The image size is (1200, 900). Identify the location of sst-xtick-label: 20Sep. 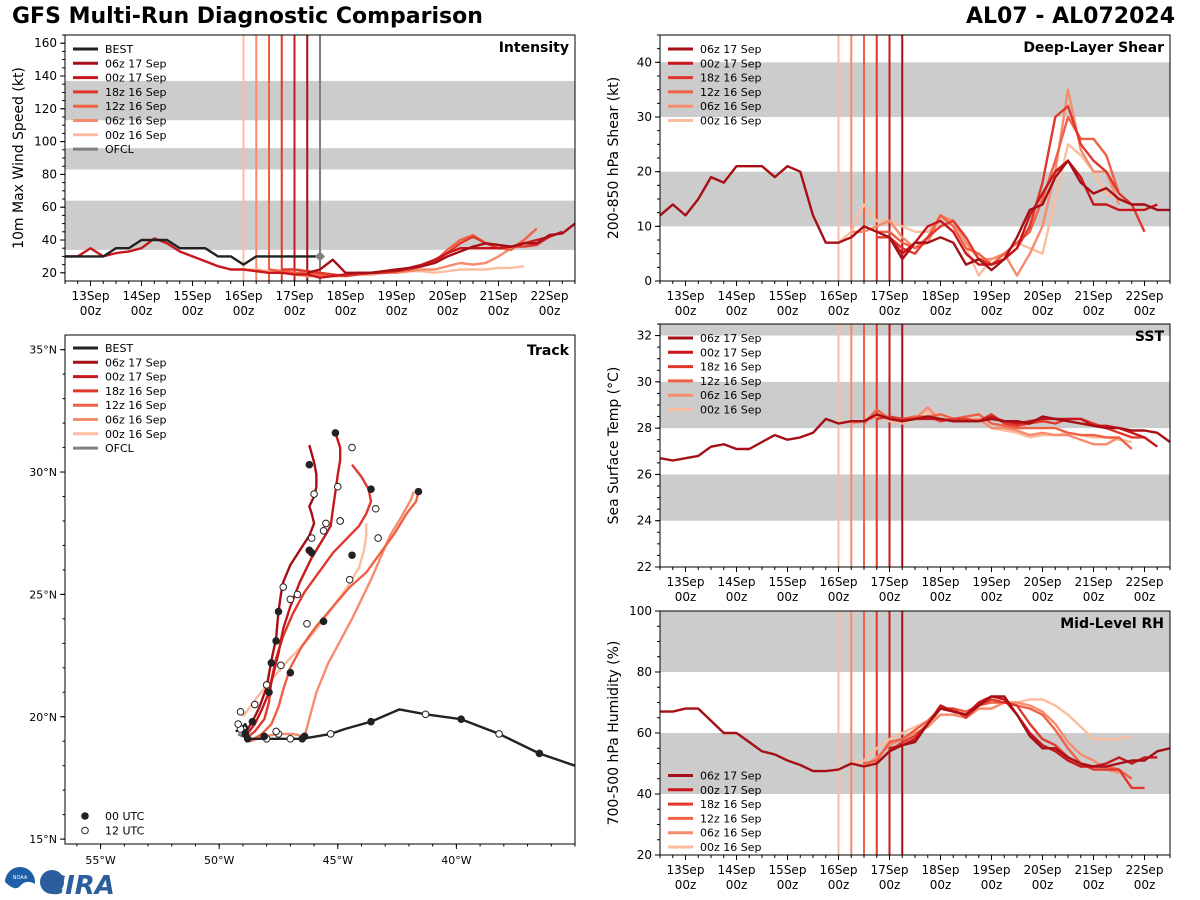
(1043, 582).